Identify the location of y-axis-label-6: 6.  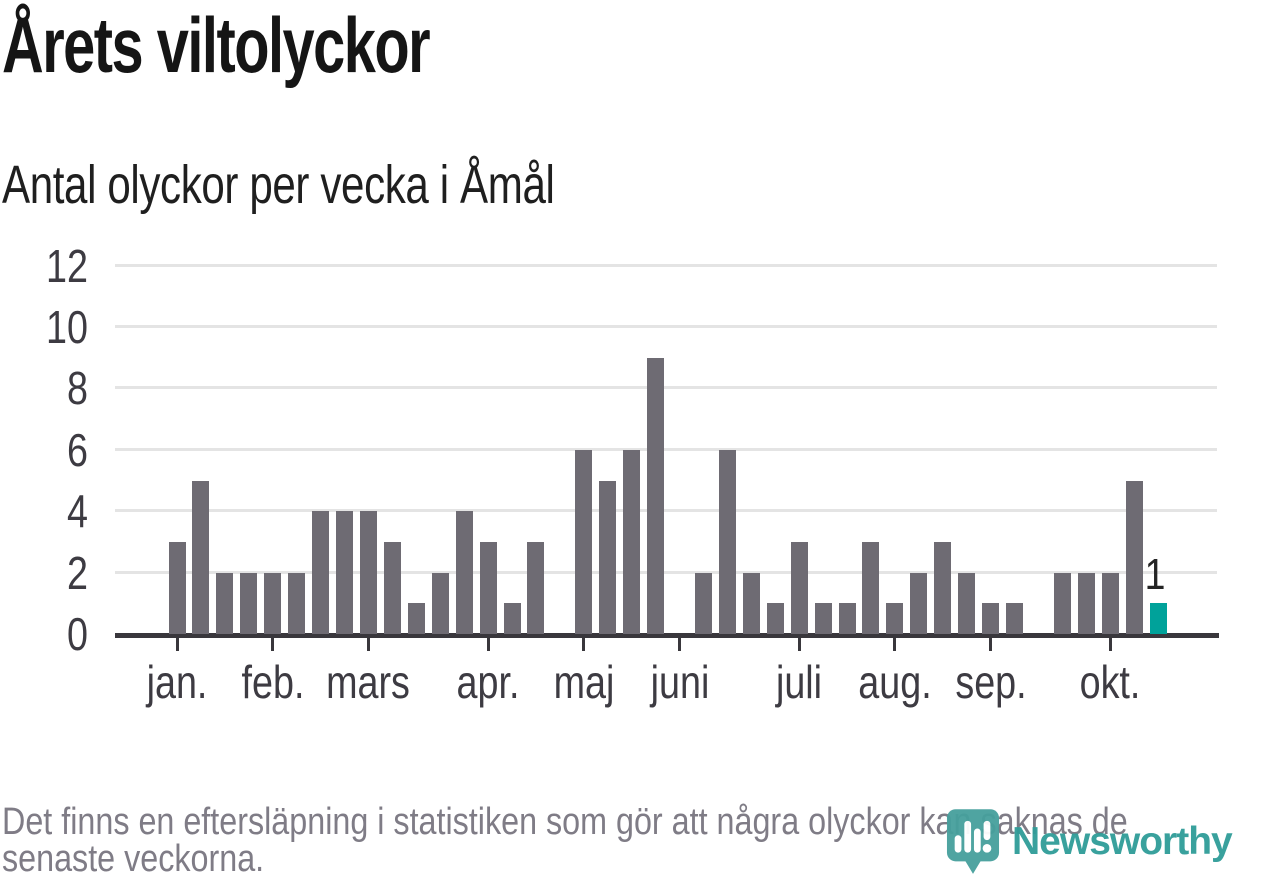
(77, 449).